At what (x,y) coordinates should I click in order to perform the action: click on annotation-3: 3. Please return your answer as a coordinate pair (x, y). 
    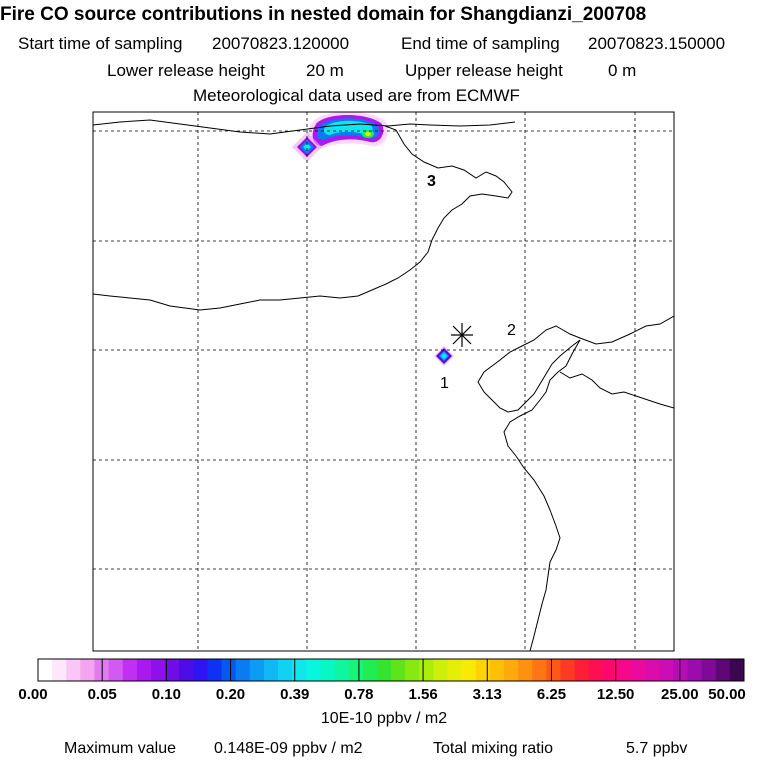
    Looking at the image, I should click on (431, 181).